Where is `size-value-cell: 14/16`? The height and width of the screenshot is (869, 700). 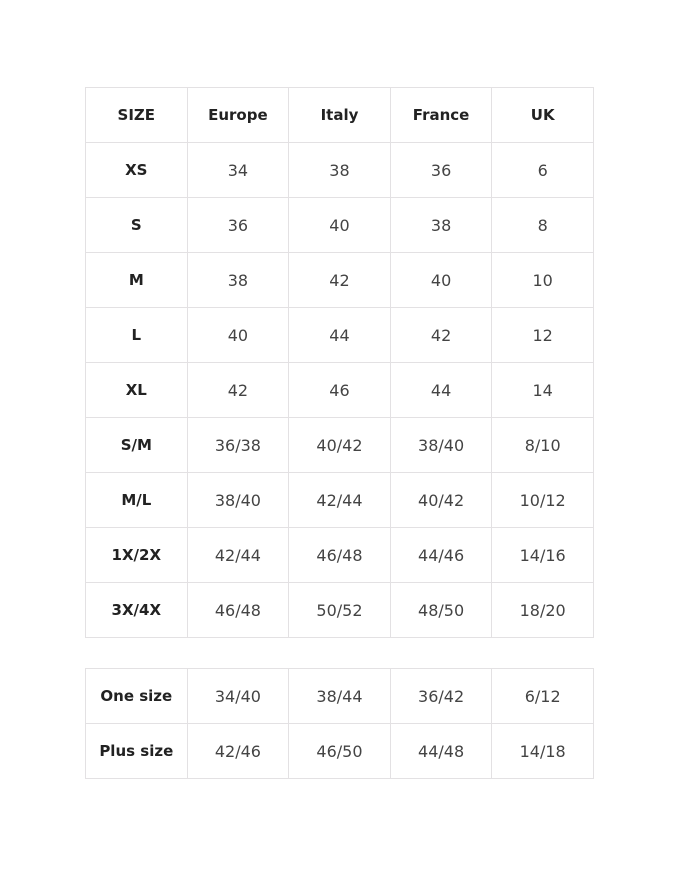
size-value-cell: 14/16 is located at coordinates (542, 555).